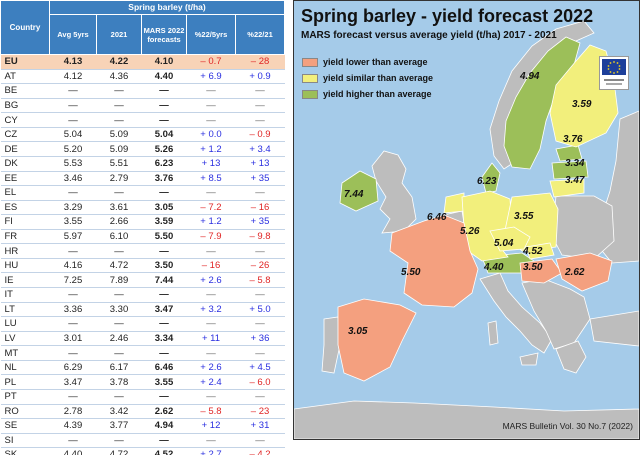 The width and height of the screenshot is (640, 455). What do you see at coordinates (164, 310) in the screenshot?
I see `cell-mars: 3.47` at bounding box center [164, 310].